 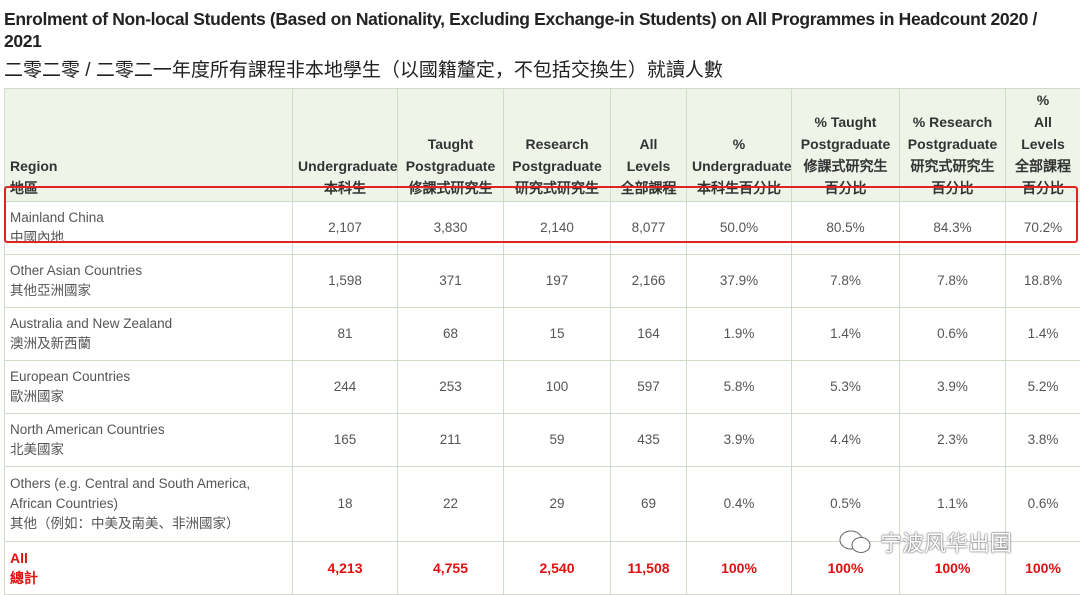 What do you see at coordinates (148, 271) in the screenshot?
I see `region-en: Other Asian Countries` at bounding box center [148, 271].